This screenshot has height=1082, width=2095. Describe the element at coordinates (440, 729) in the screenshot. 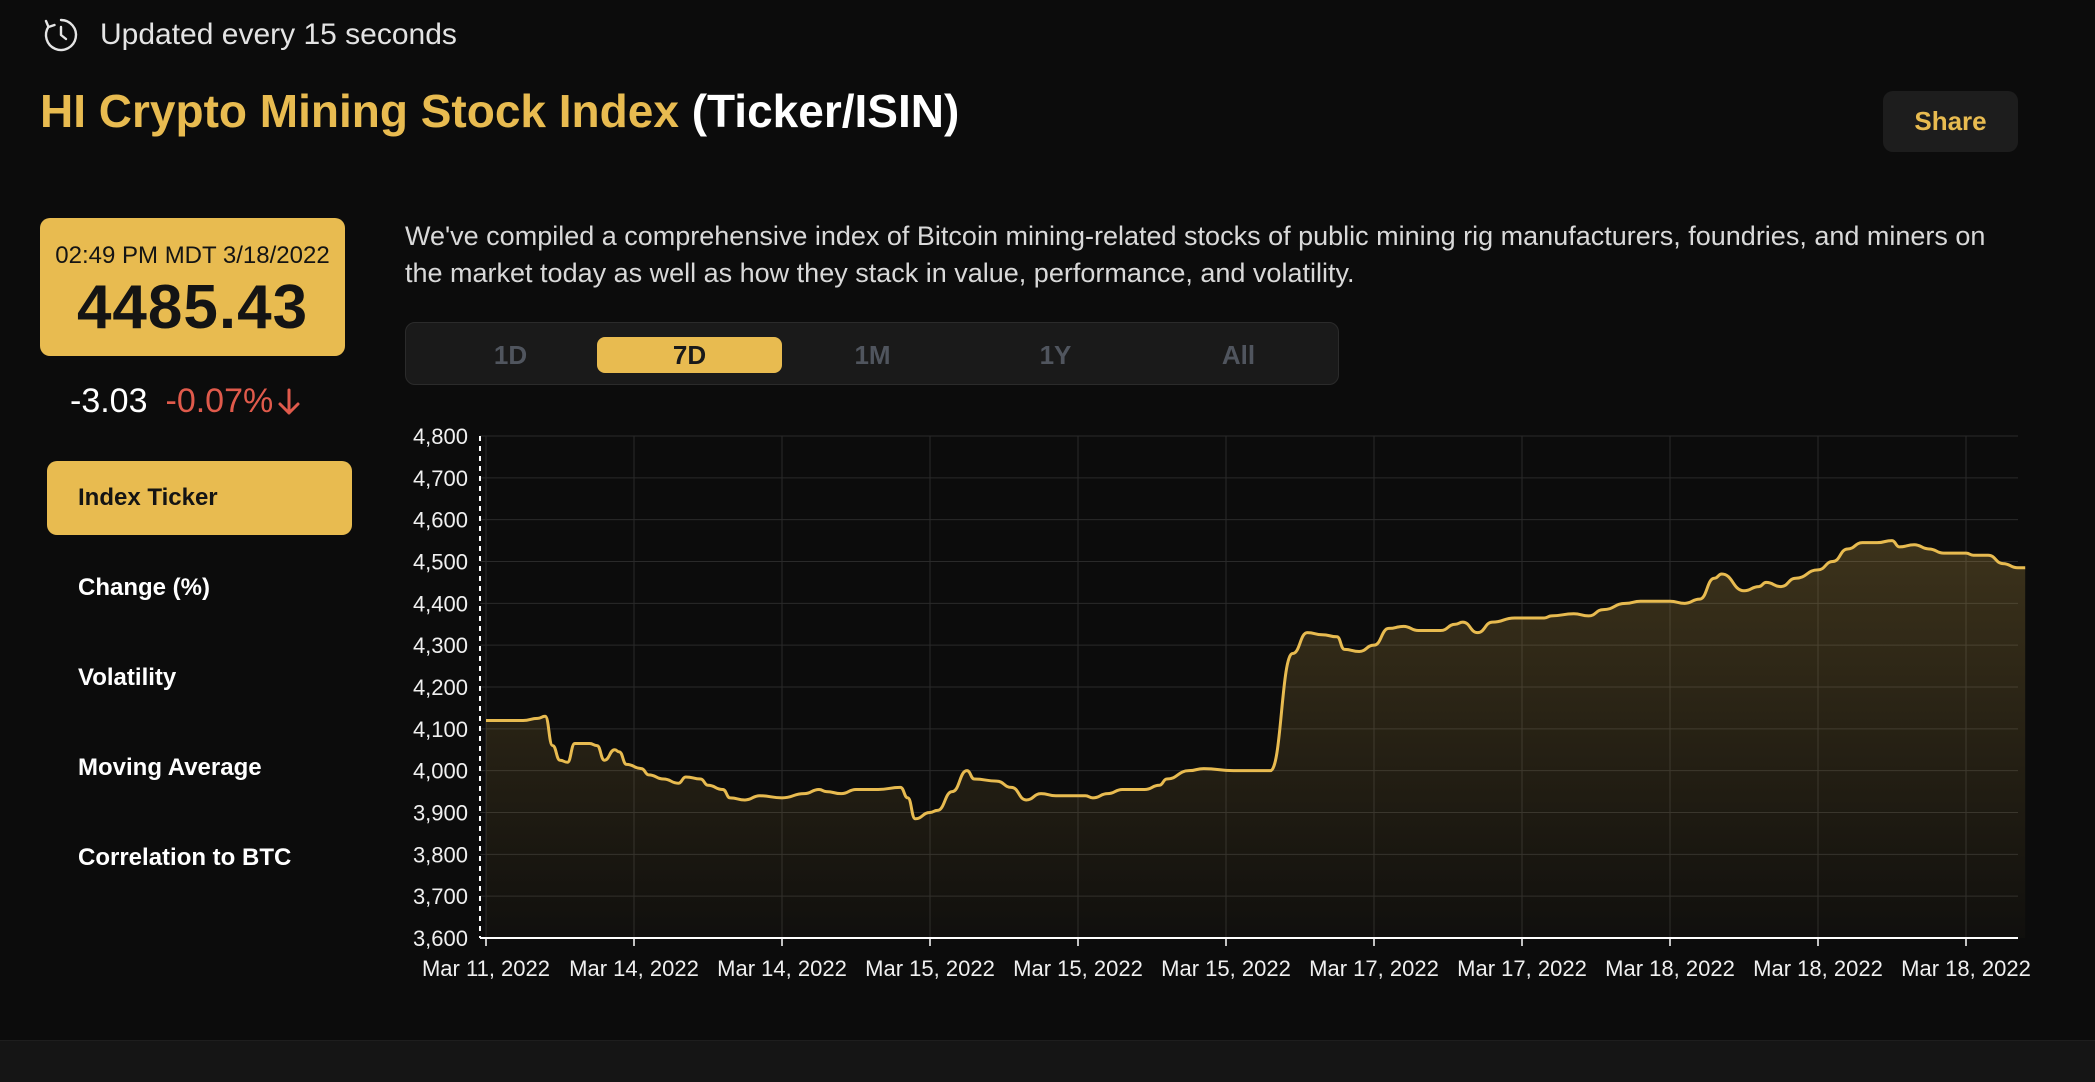

I see `y-tick-label: 4,100` at that location.